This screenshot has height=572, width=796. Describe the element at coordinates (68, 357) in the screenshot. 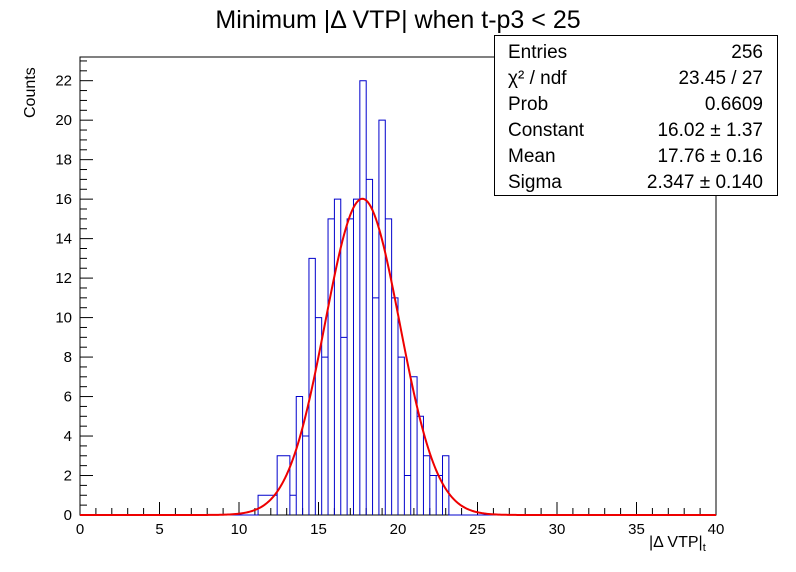

I see `y-tick-label: 8` at that location.